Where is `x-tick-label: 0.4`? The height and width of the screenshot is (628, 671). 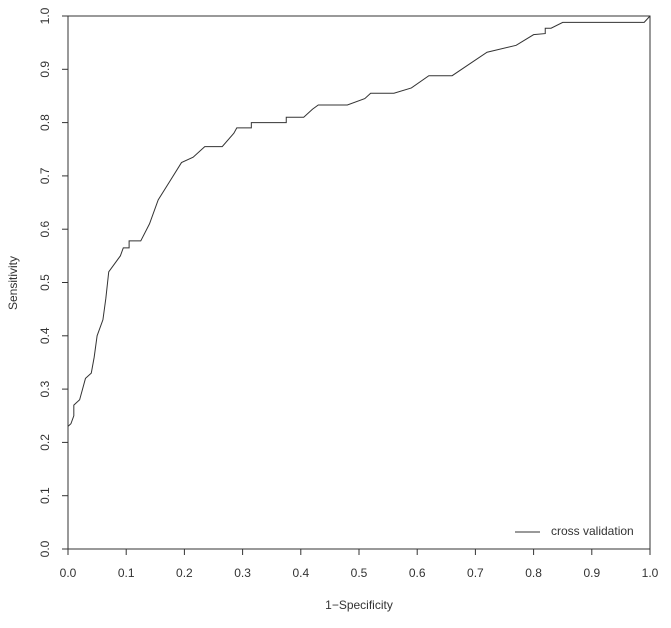
x-tick-label: 0.4 is located at coordinates (300, 573).